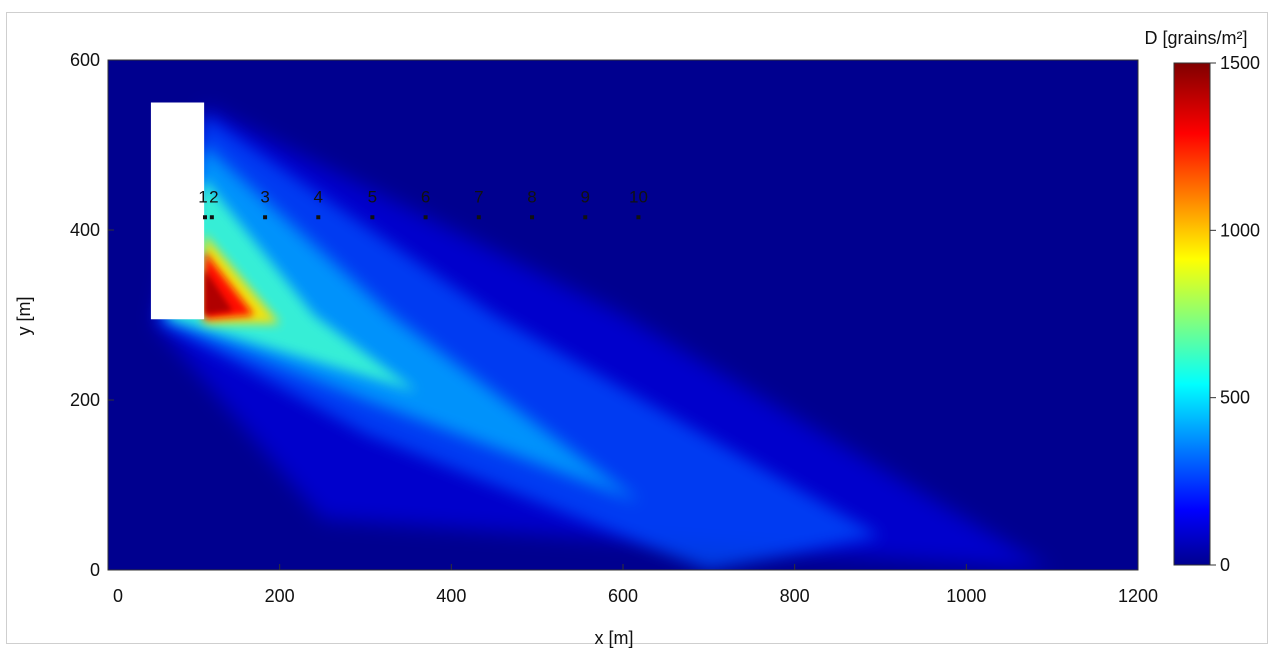  Describe the element at coordinates (202, 196) in the screenshot. I see `sample-point-label: 1` at that location.